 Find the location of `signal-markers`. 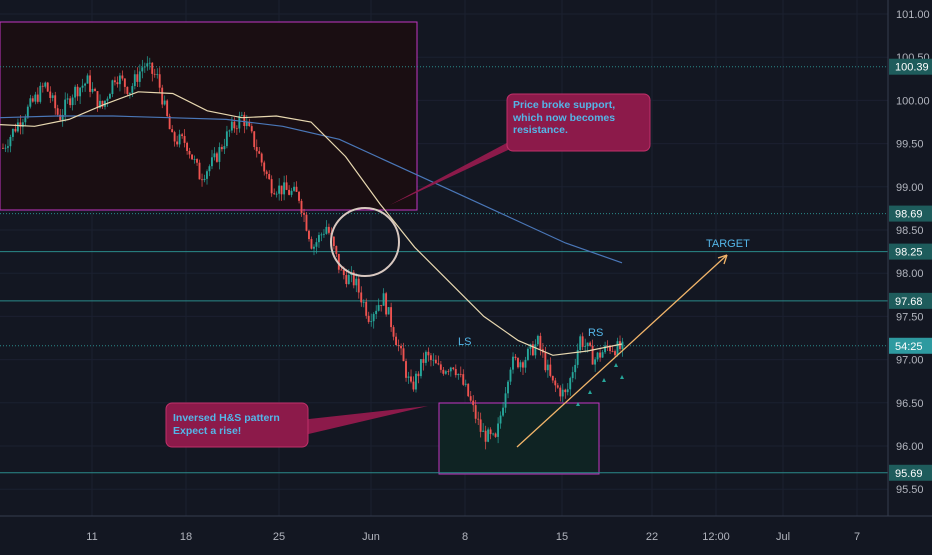

signal-markers is located at coordinates (600, 384).